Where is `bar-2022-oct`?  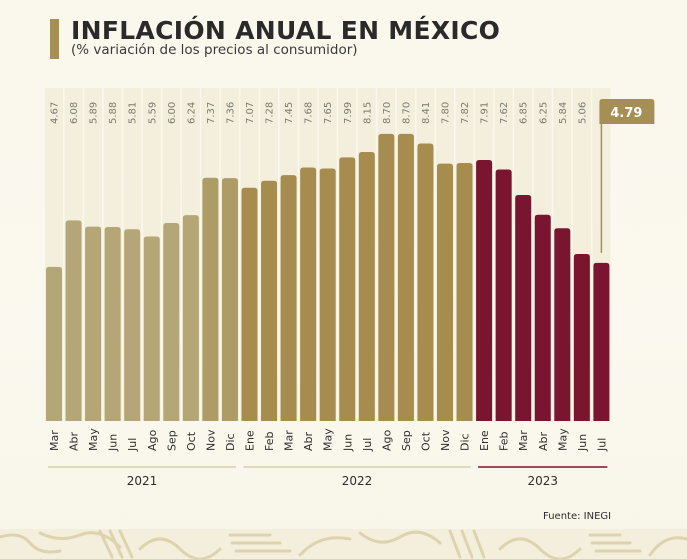 bar-2022-oct is located at coordinates (425, 282).